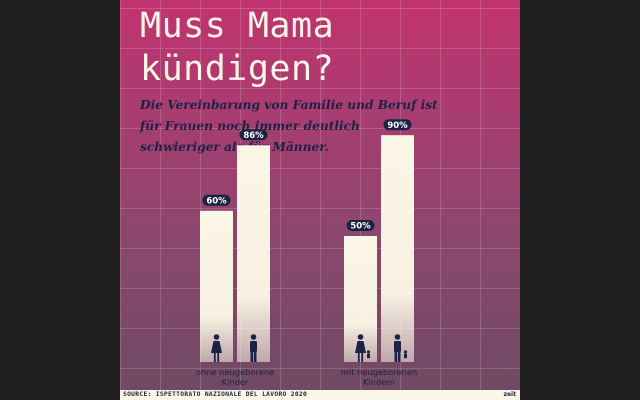 This screenshot has width=640, height=400. What do you see at coordinates (216, 348) in the screenshot?
I see `woman-icon` at bounding box center [216, 348].